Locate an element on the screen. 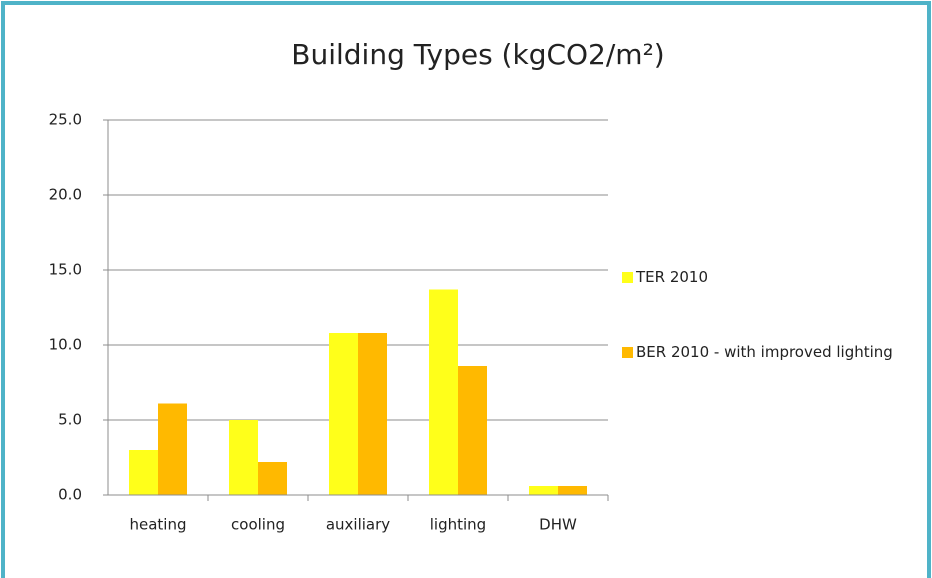 This screenshot has height=578, width=932. x-tick-label: lighting is located at coordinates (458, 525).